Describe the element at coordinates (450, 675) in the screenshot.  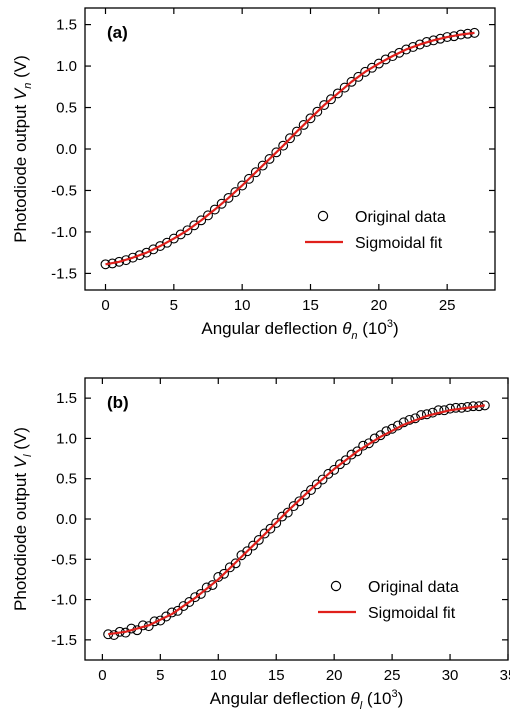
I see `x-tick-label: 30` at that location.